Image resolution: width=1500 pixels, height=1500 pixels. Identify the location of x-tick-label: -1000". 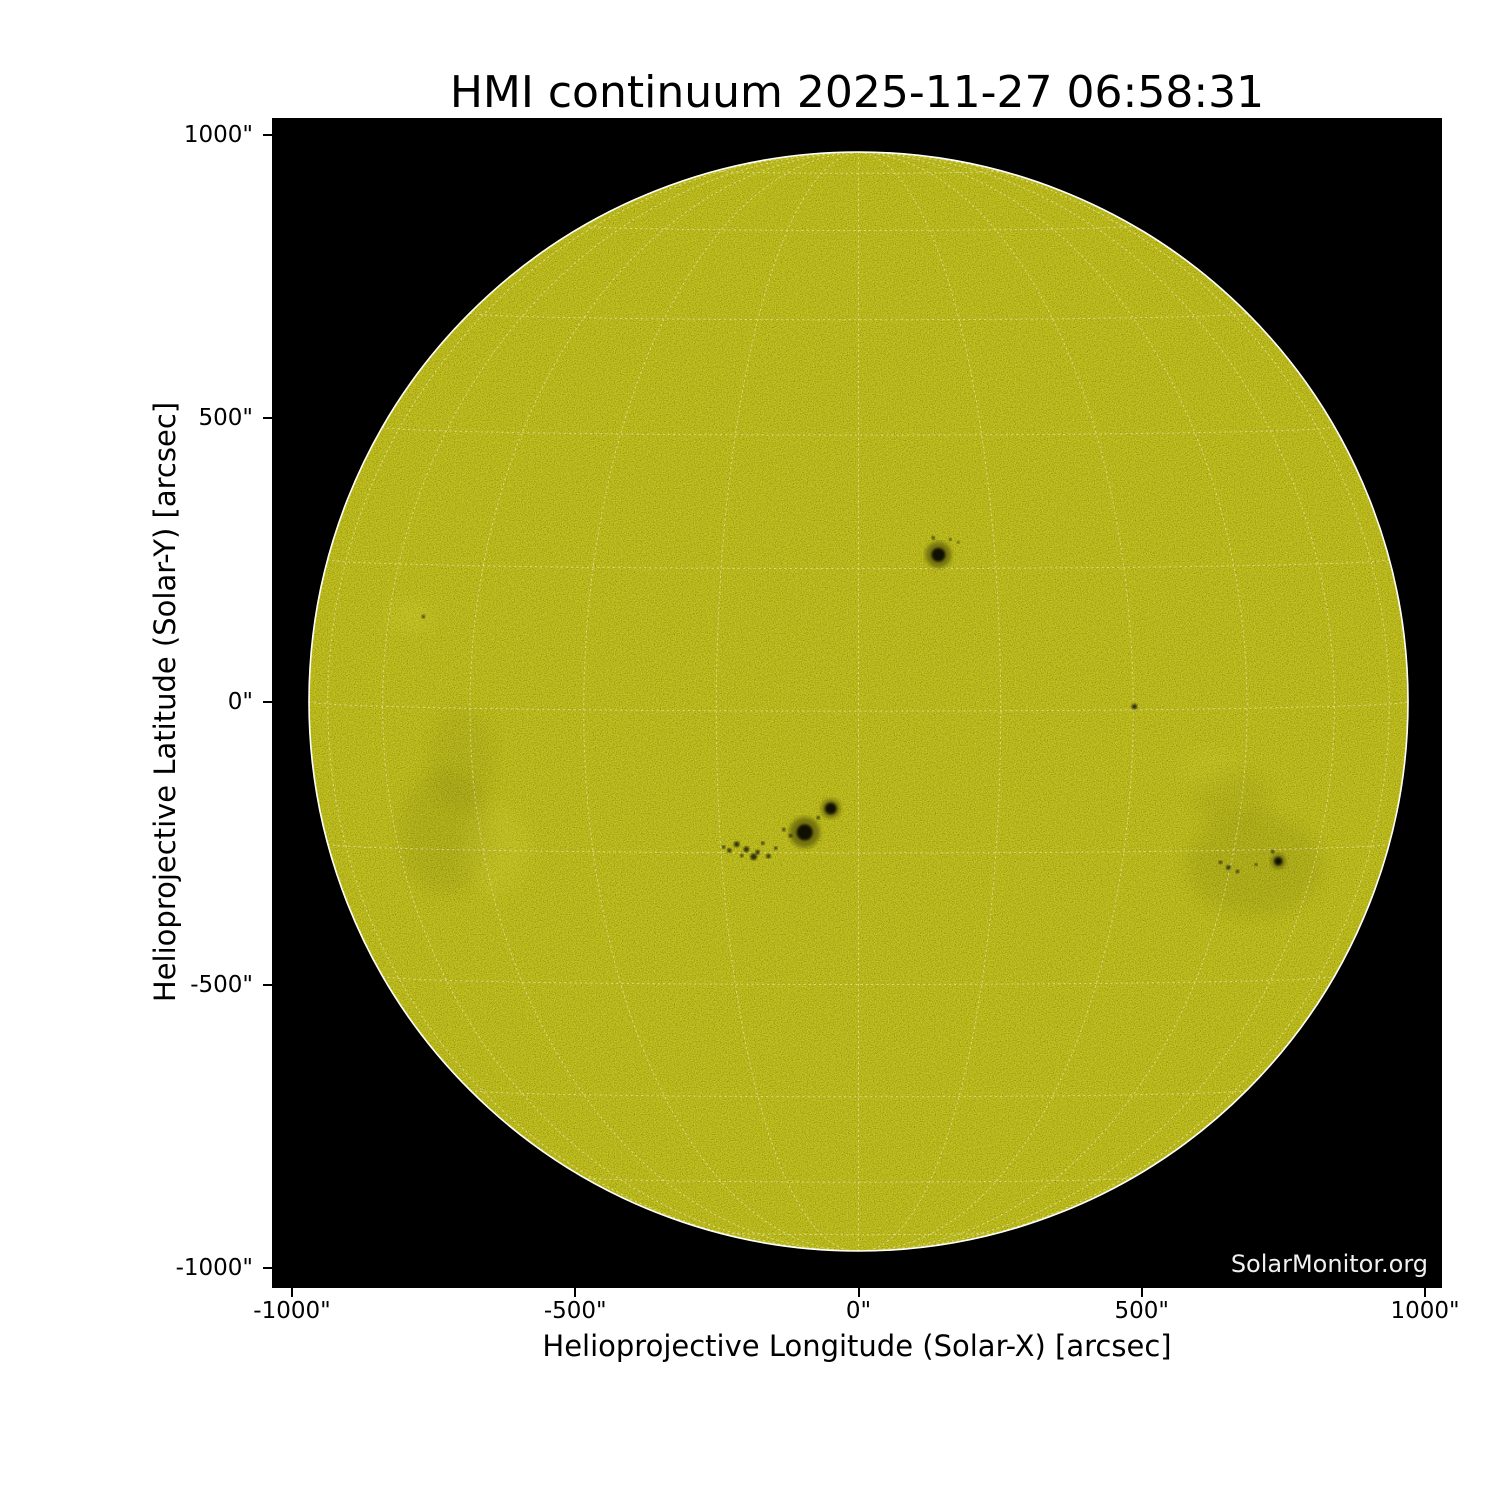
(292, 1311).